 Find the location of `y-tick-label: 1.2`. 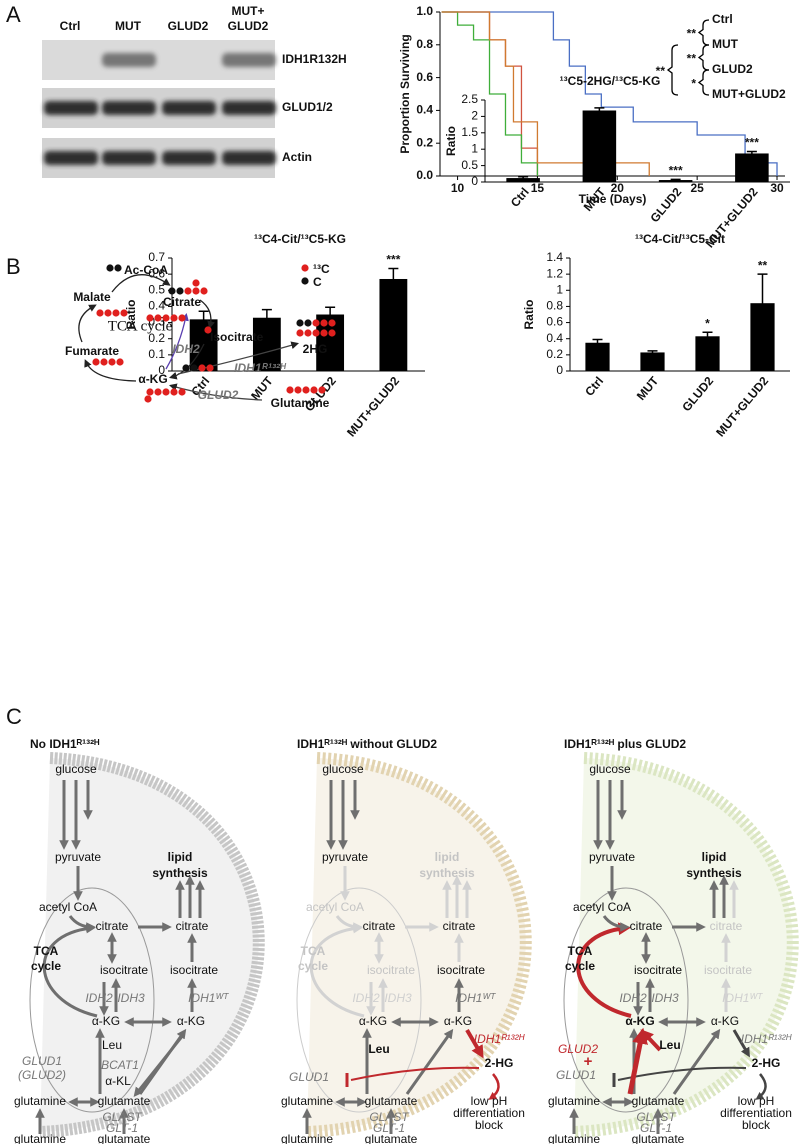

y-tick-label: 1.2 is located at coordinates (554, 273).